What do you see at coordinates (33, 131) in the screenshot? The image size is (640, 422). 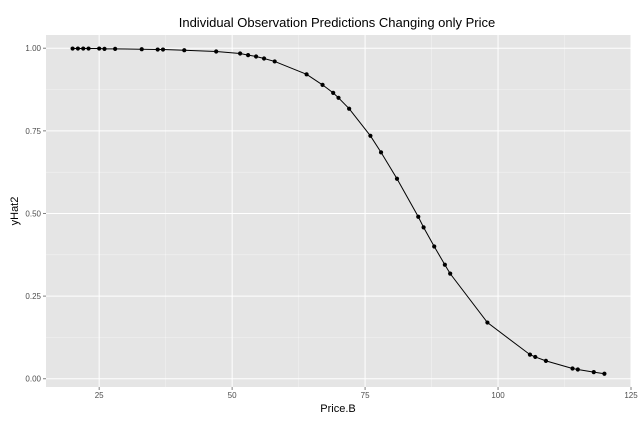 I see `y-tick-label: 0.75` at bounding box center [33, 131].